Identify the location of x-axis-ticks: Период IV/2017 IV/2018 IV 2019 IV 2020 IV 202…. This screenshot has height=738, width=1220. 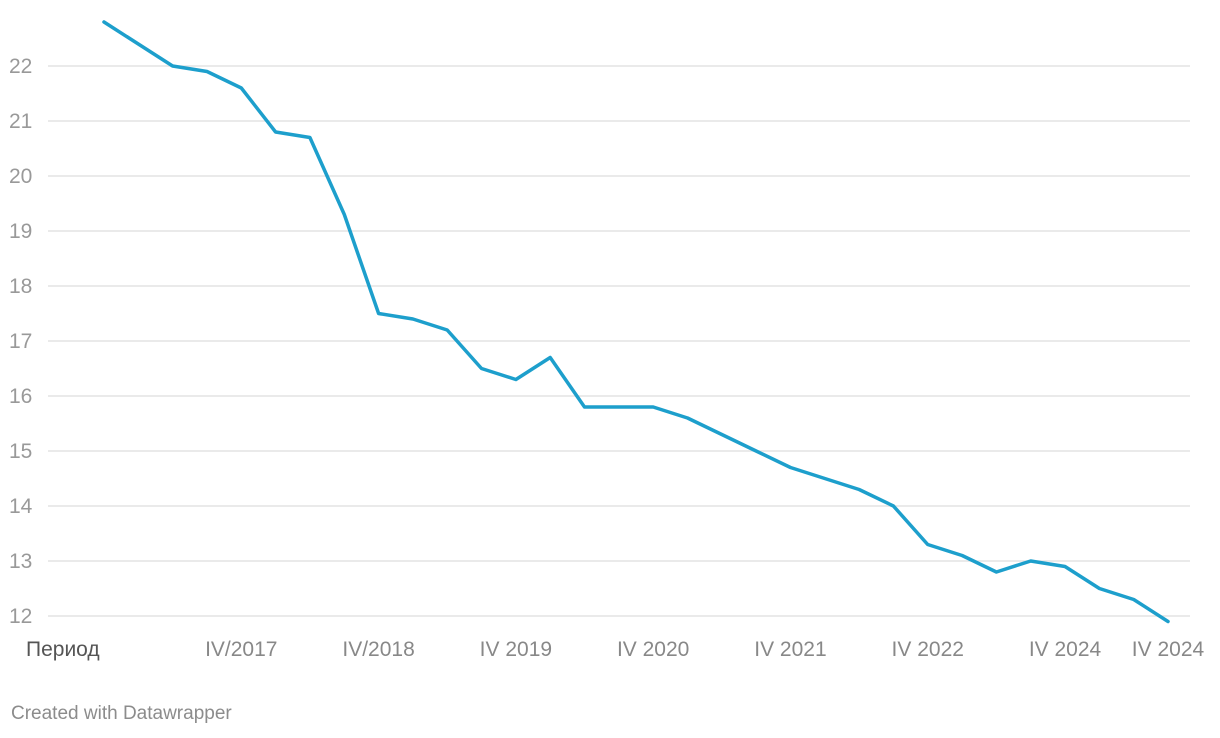
(615, 649).